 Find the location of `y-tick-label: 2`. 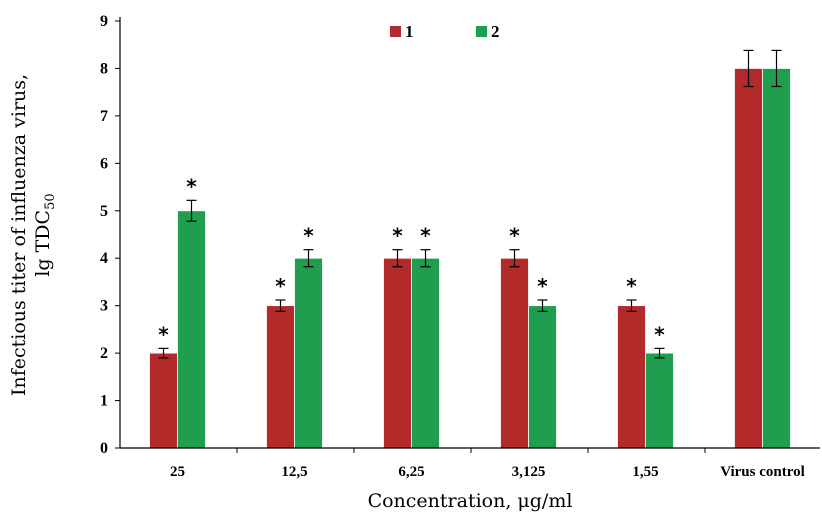

y-tick-label: 2 is located at coordinates (104, 353).